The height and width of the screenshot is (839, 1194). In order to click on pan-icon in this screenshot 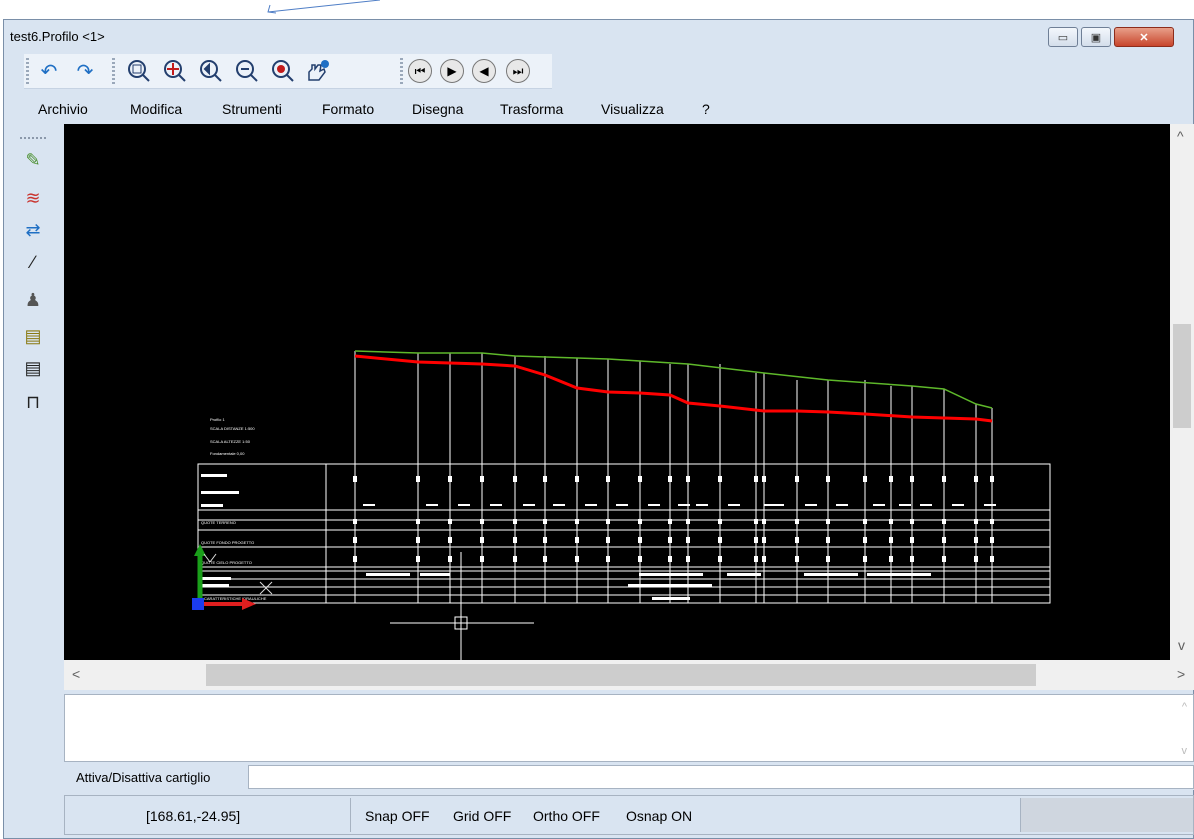, I will do `click(318, 70)`.